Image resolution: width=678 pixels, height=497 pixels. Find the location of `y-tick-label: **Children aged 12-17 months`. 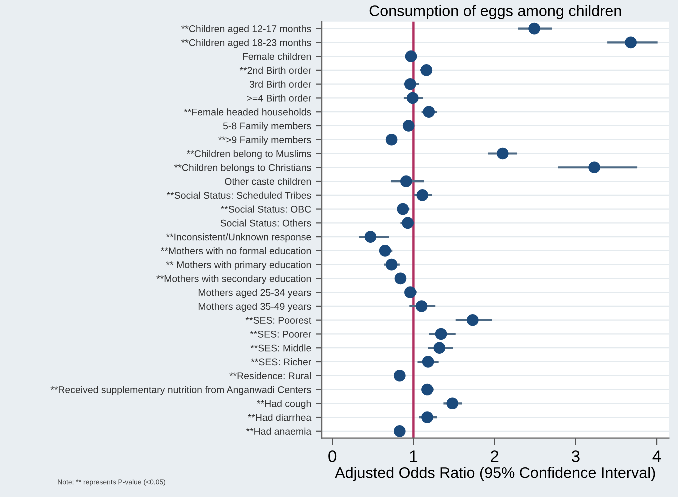

y-tick-label: **Children aged 12-17 months is located at coordinates (247, 29).